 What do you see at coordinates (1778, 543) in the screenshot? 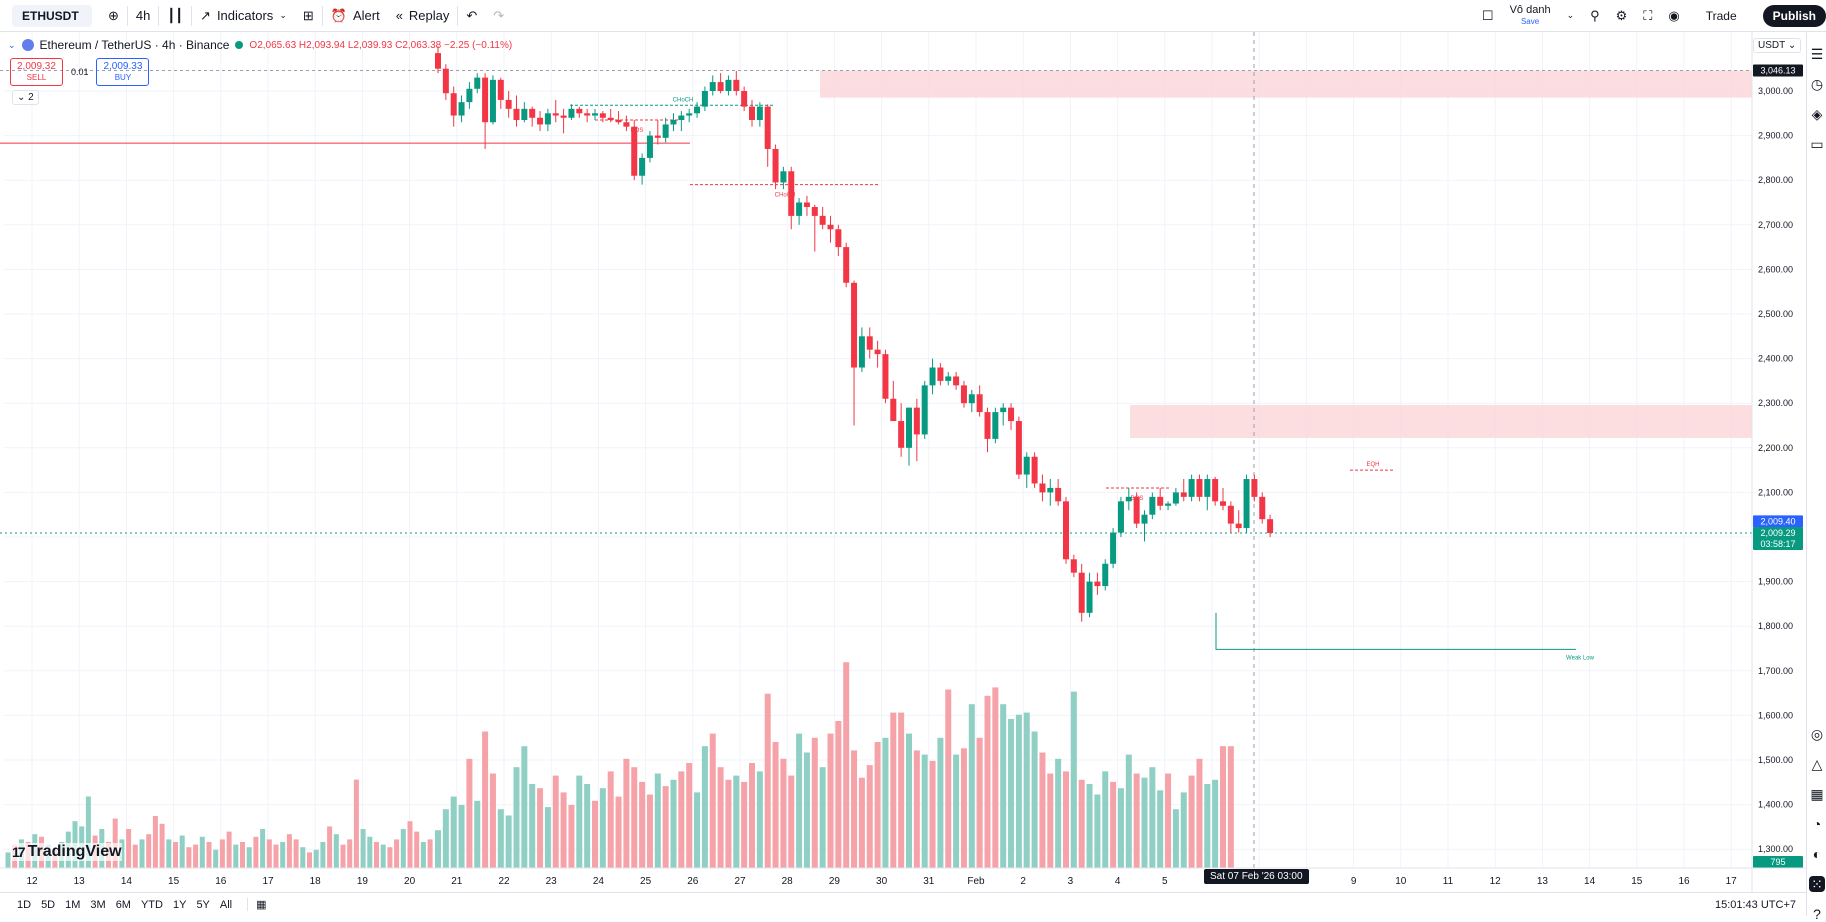
I see `countdown-tag-bg` at bounding box center [1778, 543].